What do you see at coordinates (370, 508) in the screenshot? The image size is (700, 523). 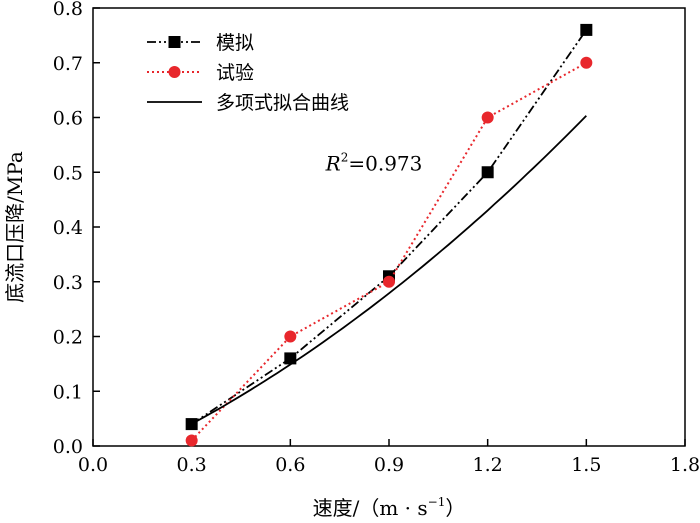 I see `x-axis-title-xlabel: 速度/（m · s` at bounding box center [370, 508].